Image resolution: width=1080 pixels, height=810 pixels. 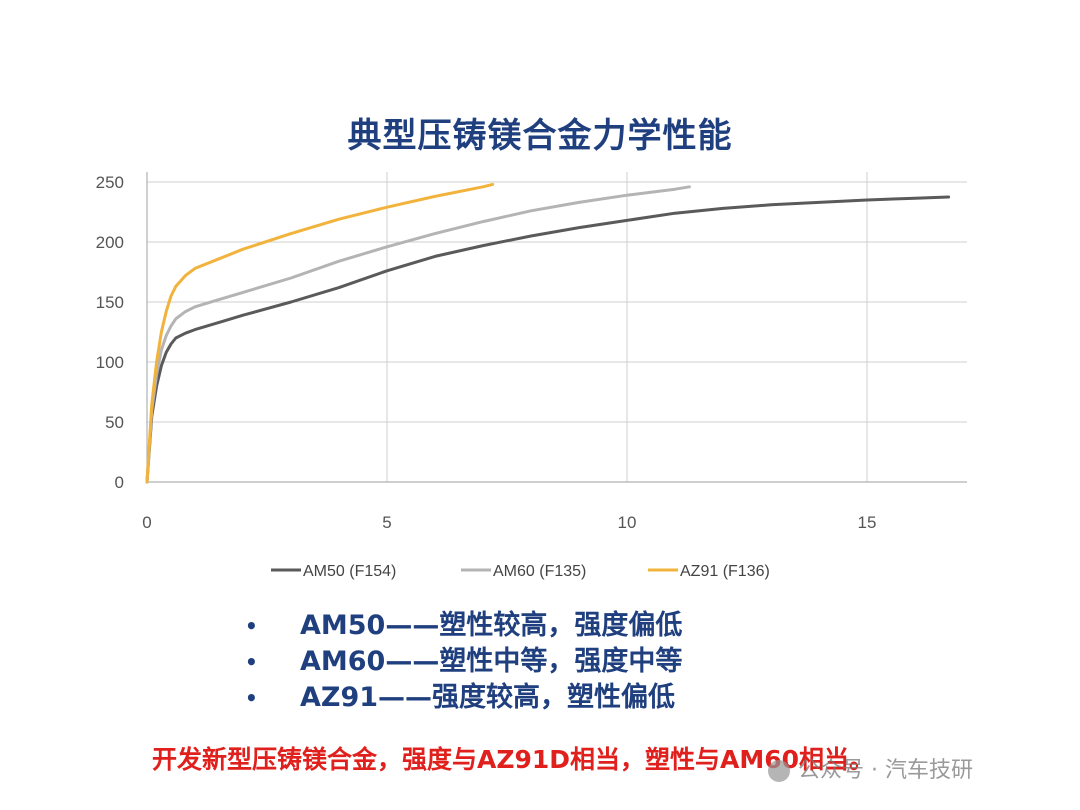 What do you see at coordinates (110, 302) in the screenshot?
I see `y-tick-label-150: 150` at bounding box center [110, 302].